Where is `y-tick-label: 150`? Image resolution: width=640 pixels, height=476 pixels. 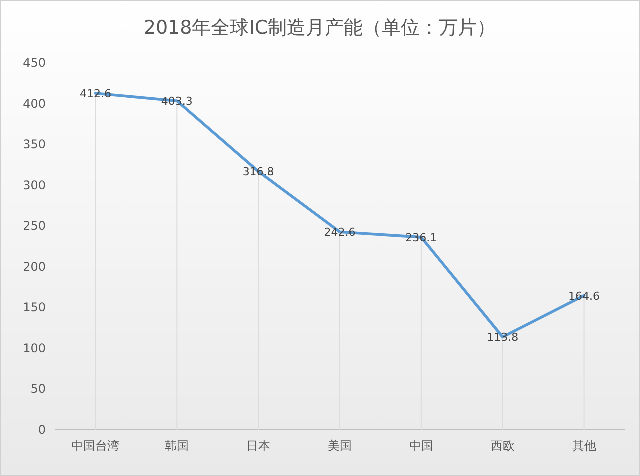 y-tick-label: 150 is located at coordinates (34, 307).